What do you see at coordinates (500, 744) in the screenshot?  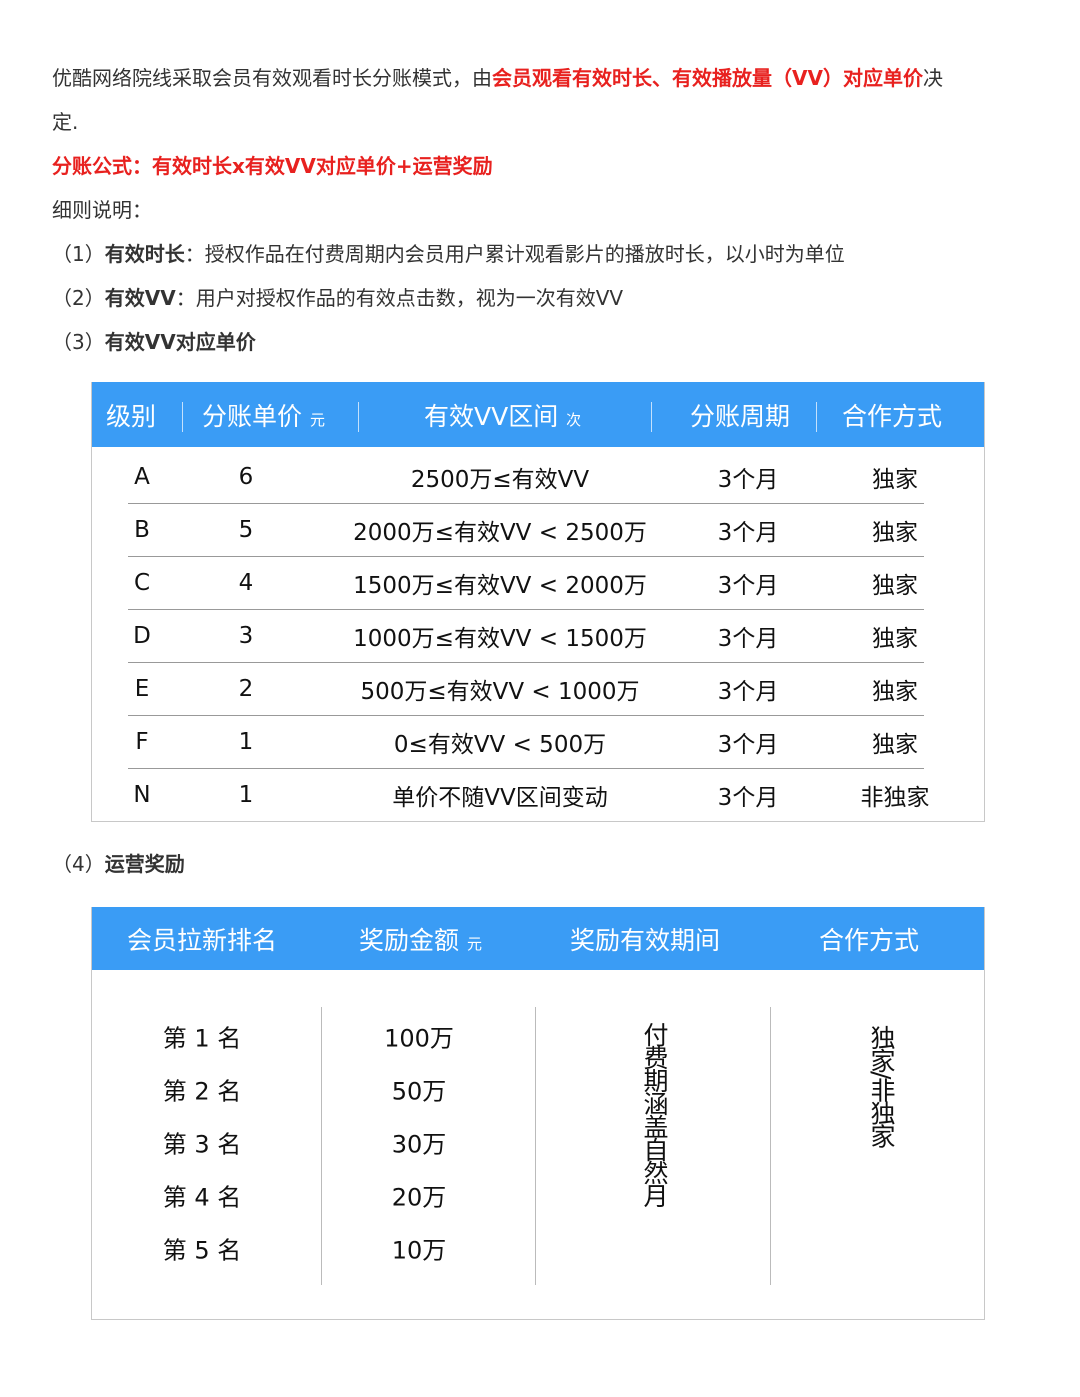 I see `cell-range: 0≤有效VV < 500万` at bounding box center [500, 744].